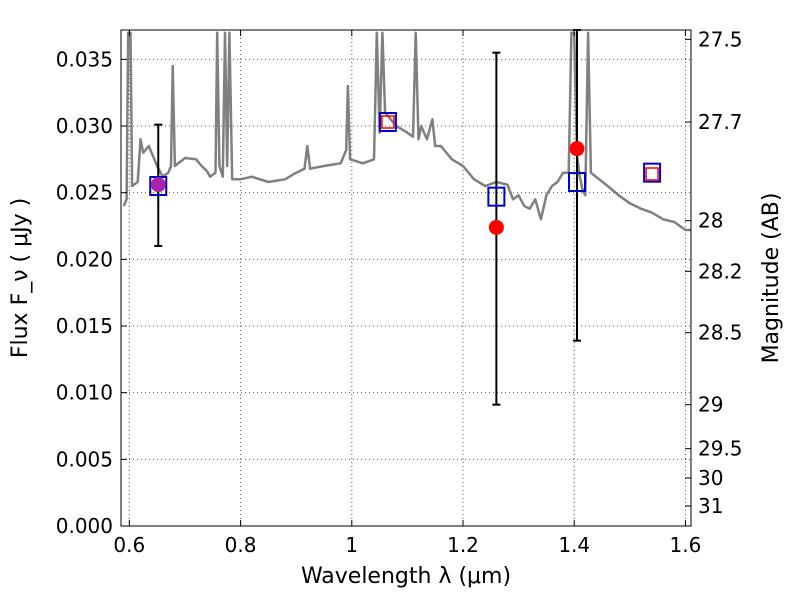  I want to click on magnitude-tick-label: 27.5, so click(720, 39).